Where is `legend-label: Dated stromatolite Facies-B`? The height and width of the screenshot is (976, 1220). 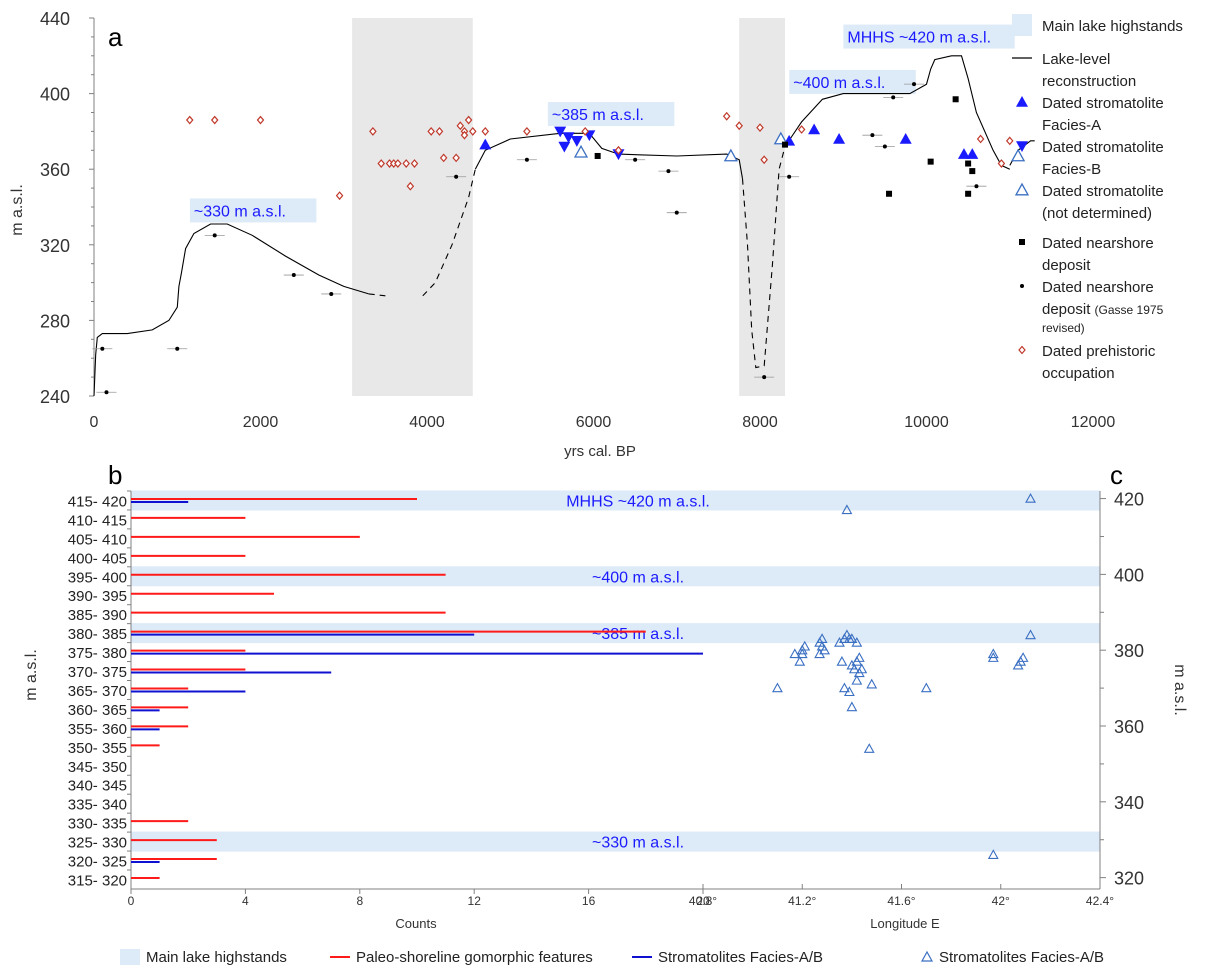 legend-label: Dated stromatolite Facies-B is located at coordinates (1103, 158).